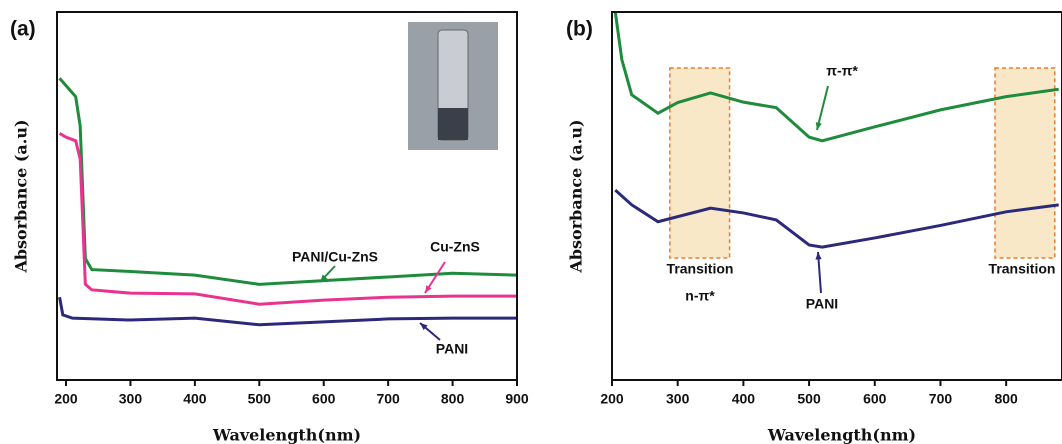 The image size is (1062, 444). Describe the element at coordinates (700, 296) in the screenshot. I see `annotation: n-π*` at that location.